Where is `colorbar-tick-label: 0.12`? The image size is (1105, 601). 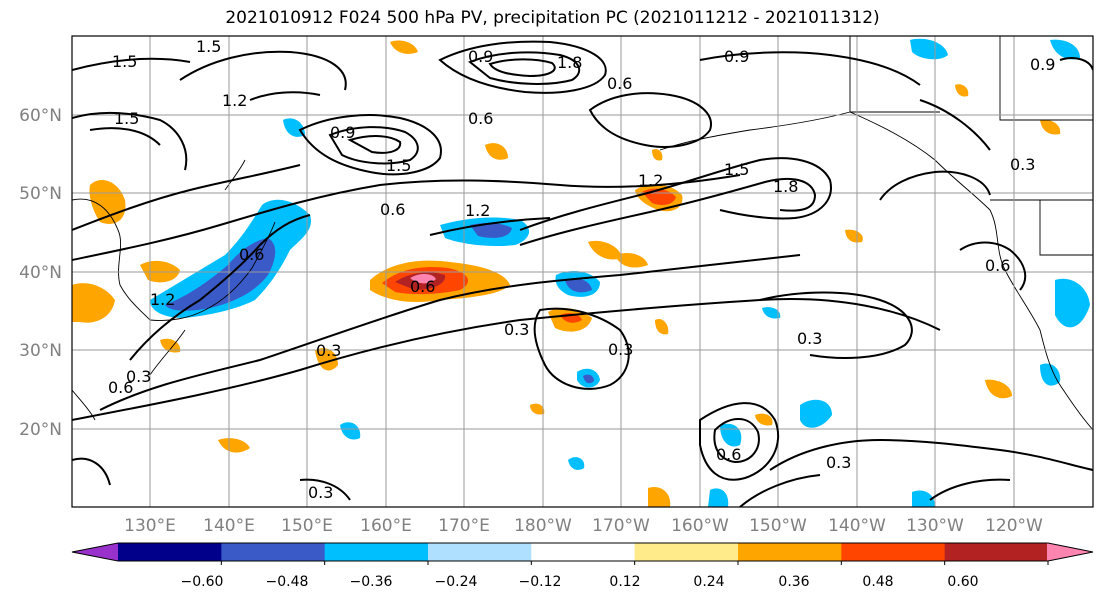 colorbar-tick-label: 0.12 is located at coordinates (624, 582).